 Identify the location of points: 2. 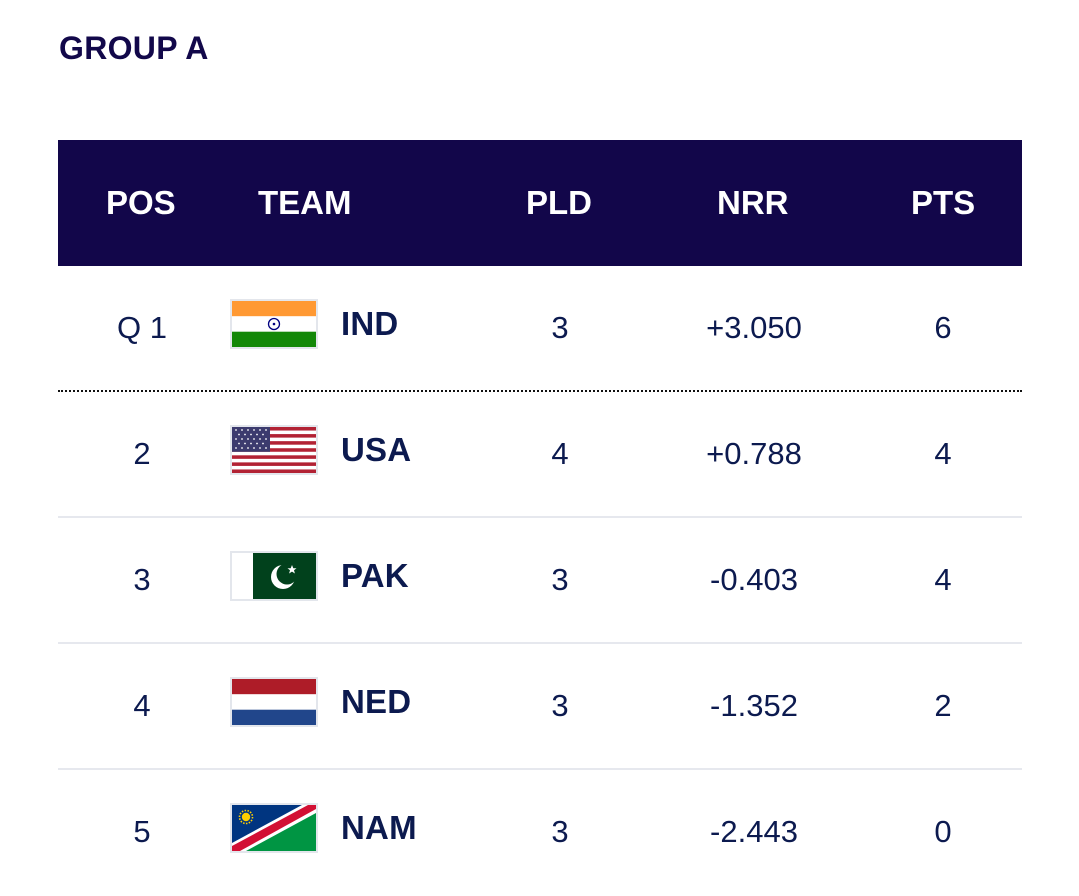
(943, 705).